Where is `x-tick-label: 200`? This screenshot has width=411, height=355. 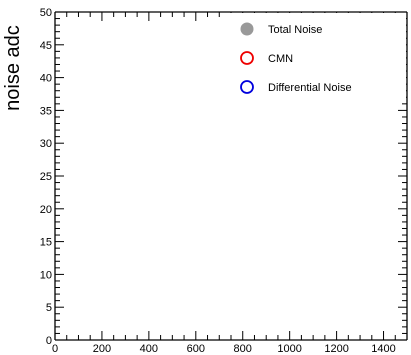
x-tick-label: 200 is located at coordinates (102, 349).